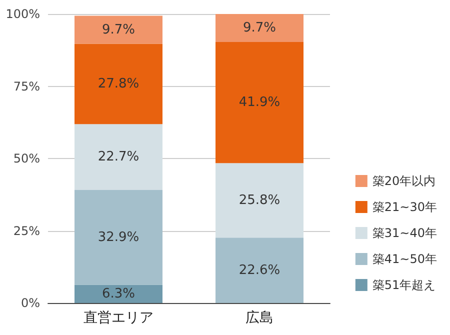 This screenshot has height=335, width=450. Describe the element at coordinates (26, 86) in the screenshot. I see `y-tick-label: 75%` at that location.